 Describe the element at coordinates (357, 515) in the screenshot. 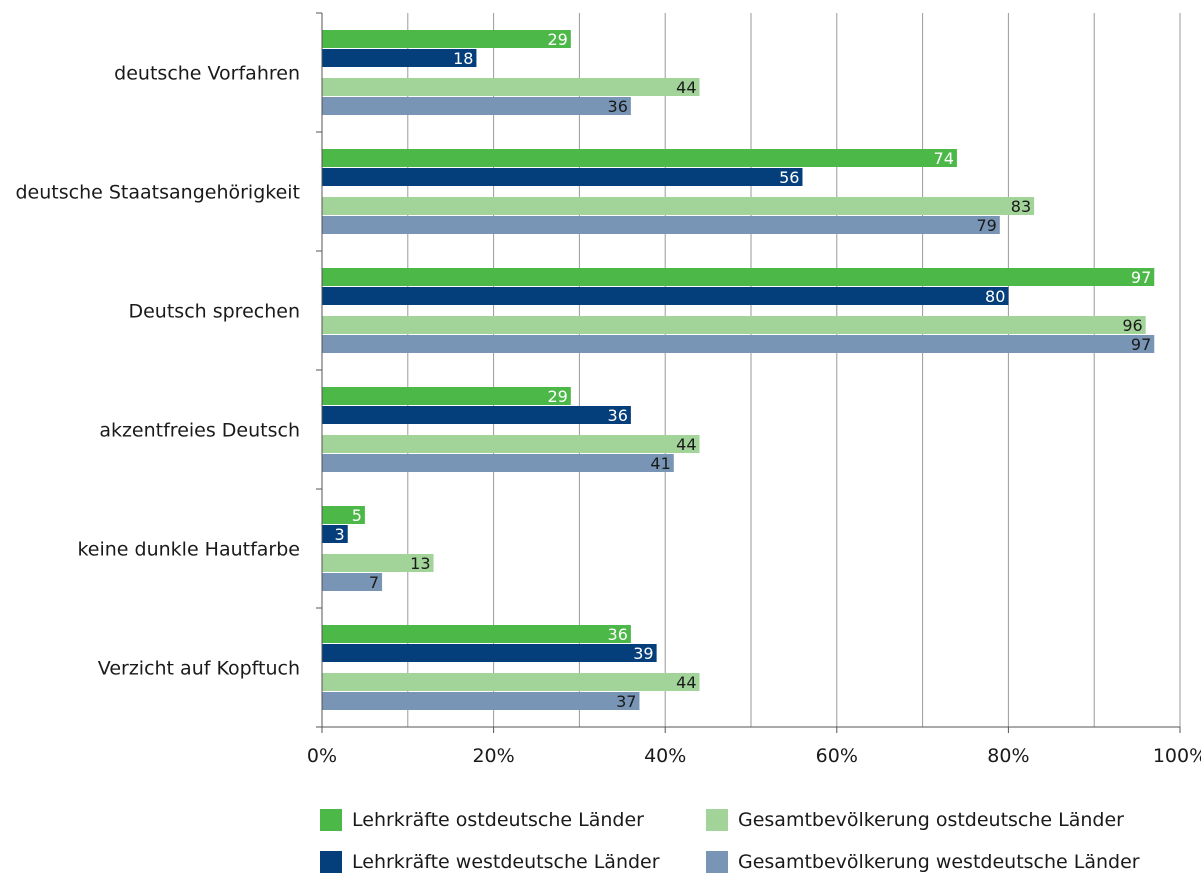

I see `data-label: 5` at that location.